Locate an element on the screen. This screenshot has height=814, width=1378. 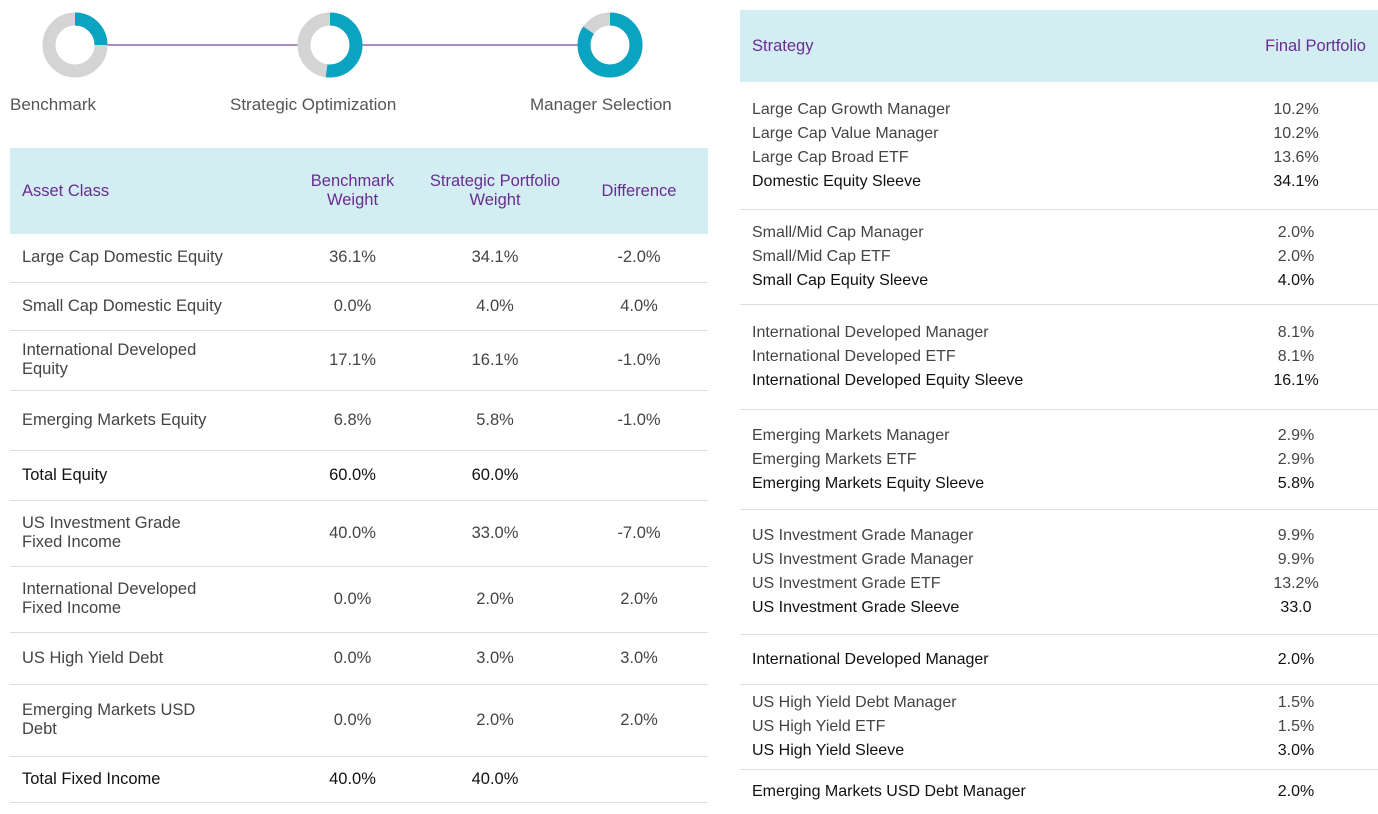
progress-steps is located at coordinates (342, 45).